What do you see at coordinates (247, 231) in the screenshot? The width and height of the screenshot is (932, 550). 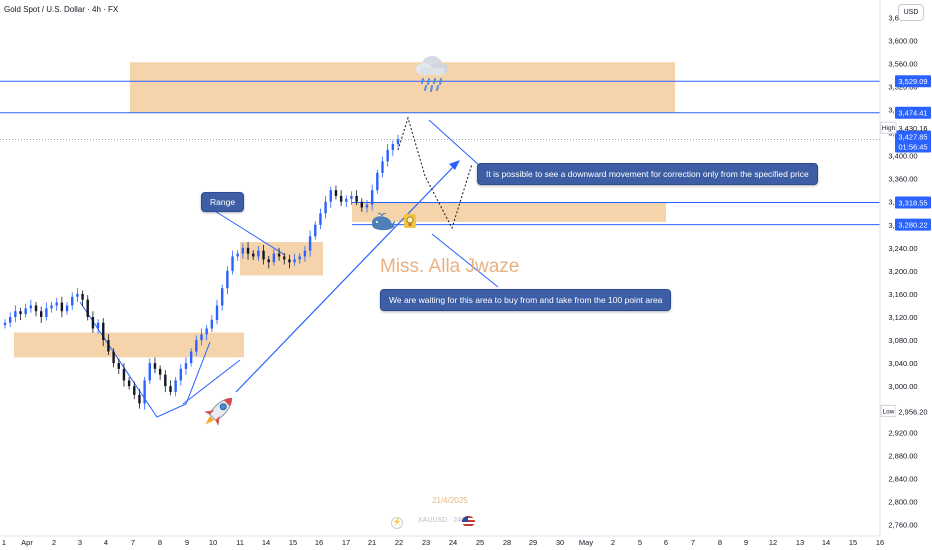 I see `range-pointer-line` at bounding box center [247, 231].